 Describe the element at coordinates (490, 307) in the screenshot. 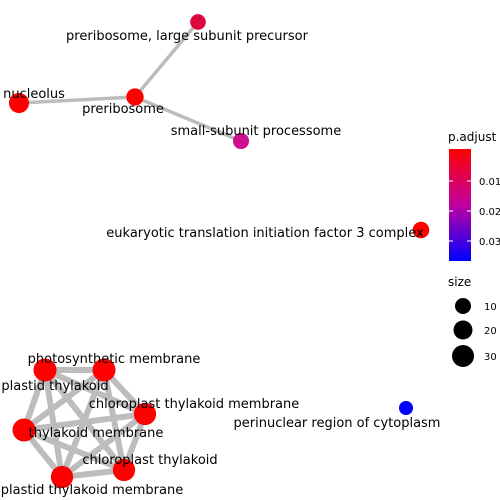

I see `size-legend-label: 10` at that location.